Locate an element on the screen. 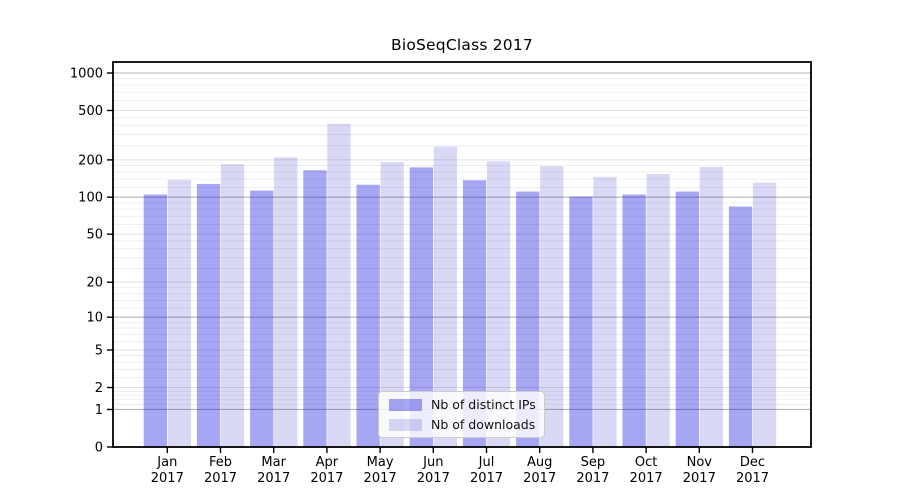 This screenshot has height=500, width=900. legend-entry-downloads: Nb of downloads is located at coordinates (462, 424).